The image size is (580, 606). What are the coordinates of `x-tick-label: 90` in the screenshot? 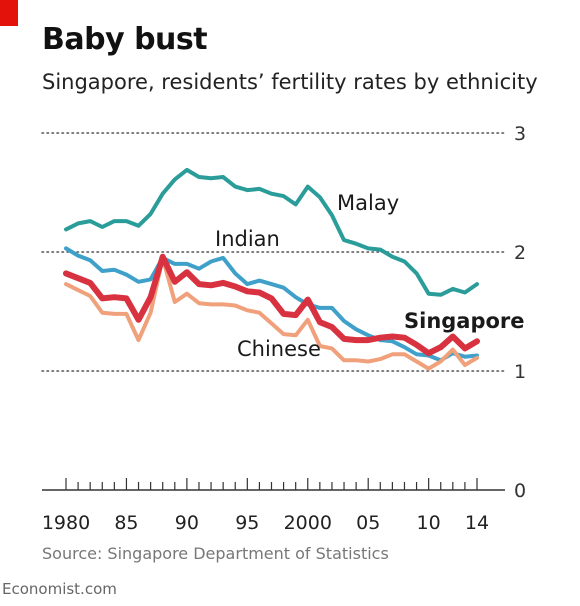 It's located at (187, 523).